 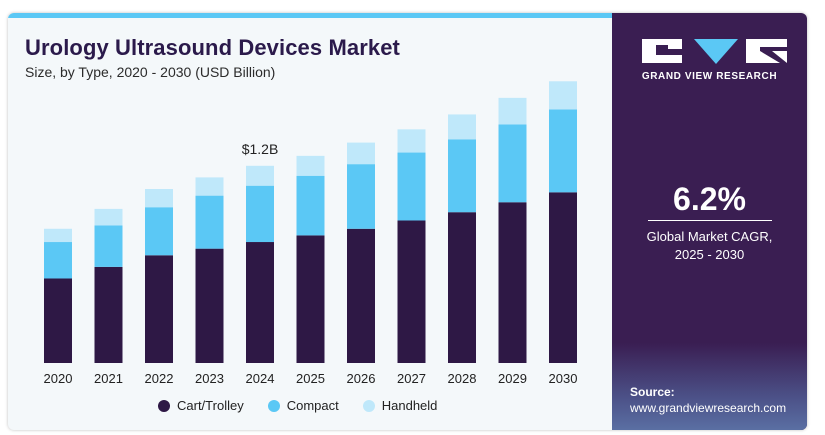 What do you see at coordinates (409, 405) in the screenshot?
I see `legend-label: Handheld` at bounding box center [409, 405].